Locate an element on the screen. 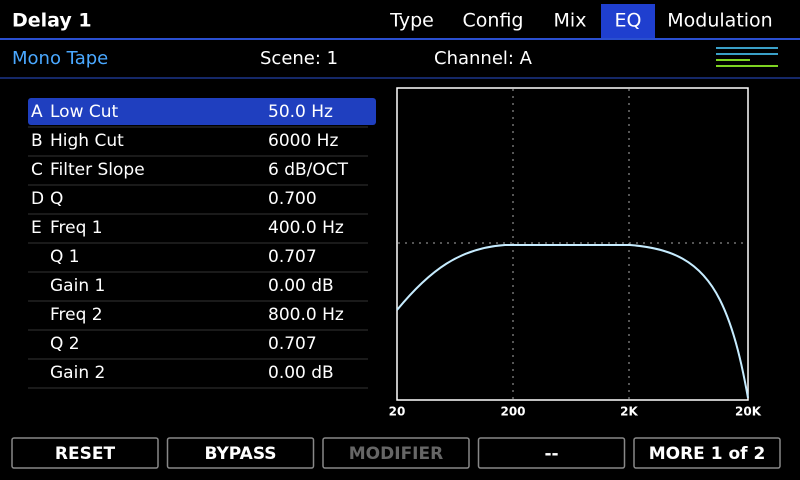 The width and height of the screenshot is (800, 480). param-name: Gain 1 is located at coordinates (77, 286).